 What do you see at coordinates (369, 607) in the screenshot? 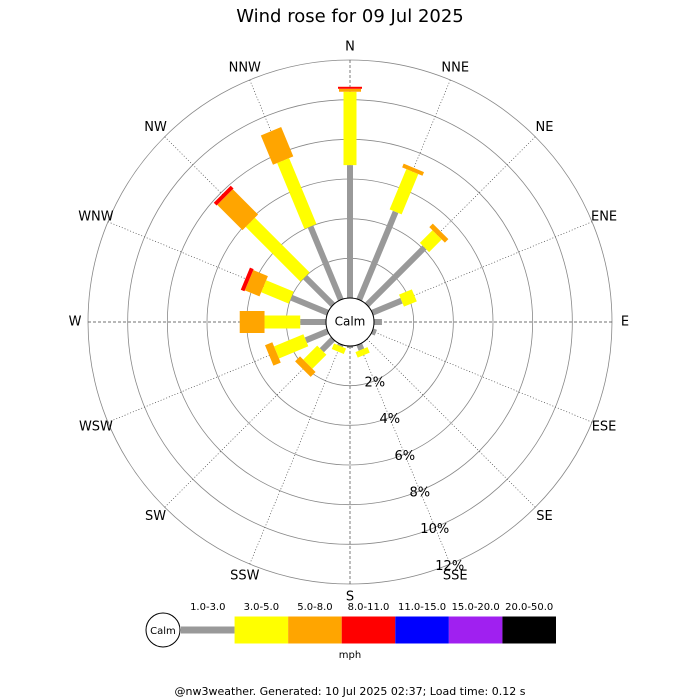
I see `legend-label: 8.0-11.0` at bounding box center [369, 607].